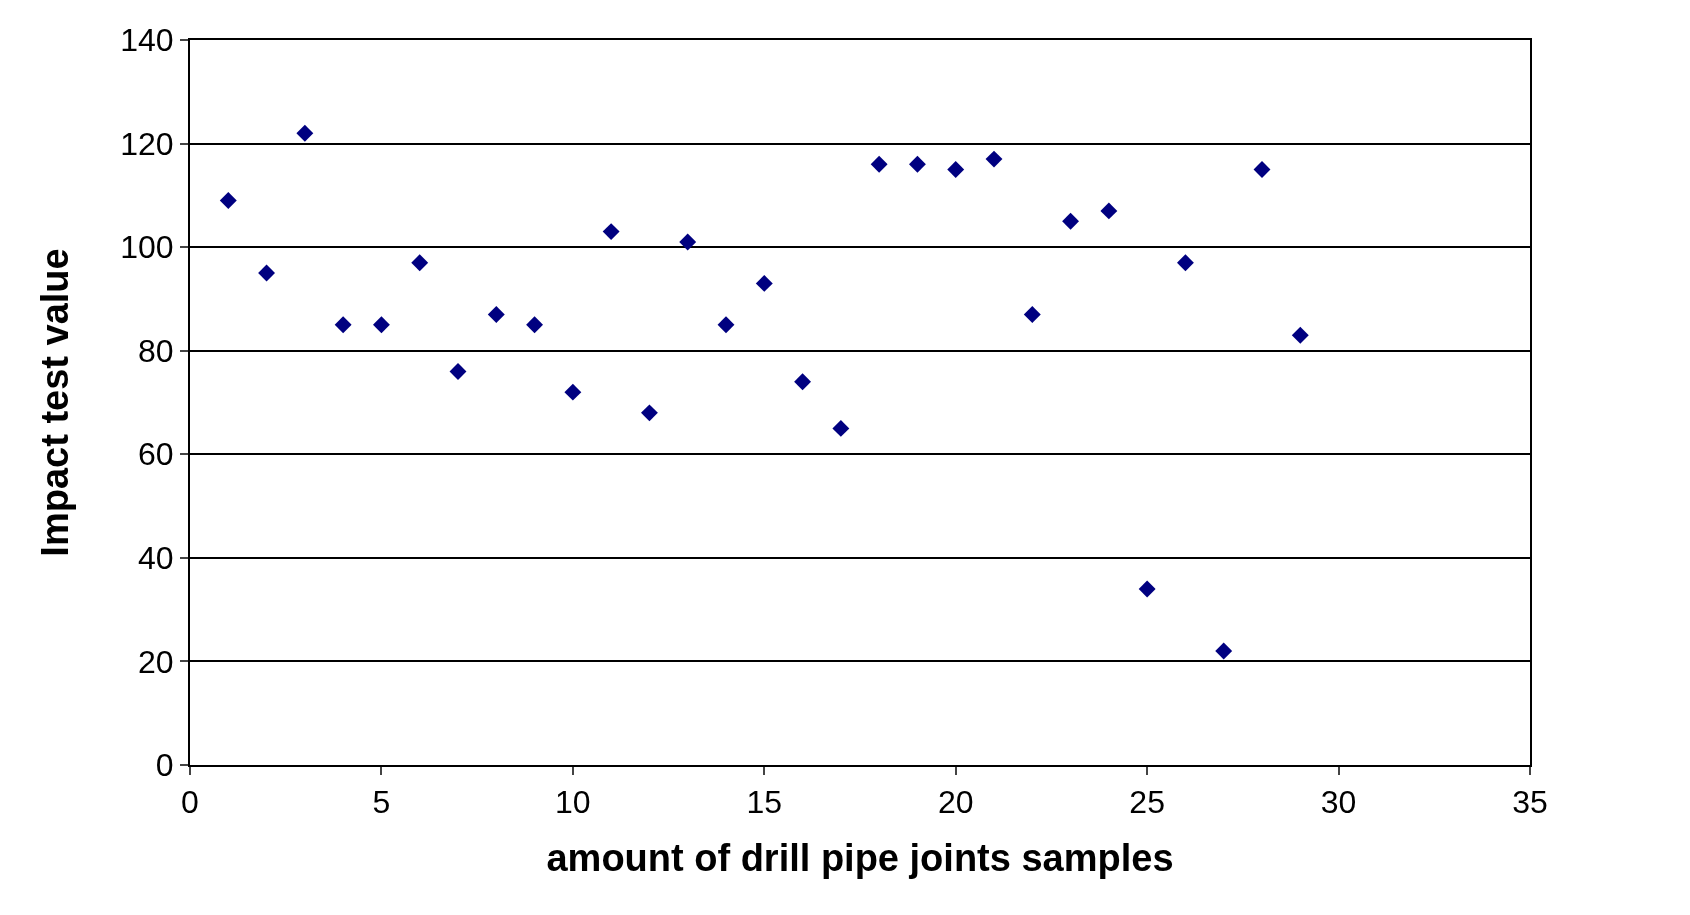  Describe the element at coordinates (156, 558) in the screenshot. I see `y-tick-label: 40` at that location.